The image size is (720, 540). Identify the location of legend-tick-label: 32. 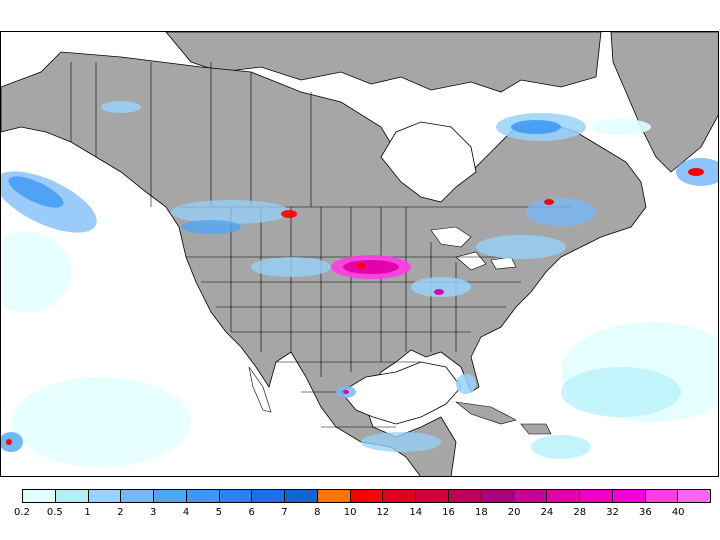
(612, 512).